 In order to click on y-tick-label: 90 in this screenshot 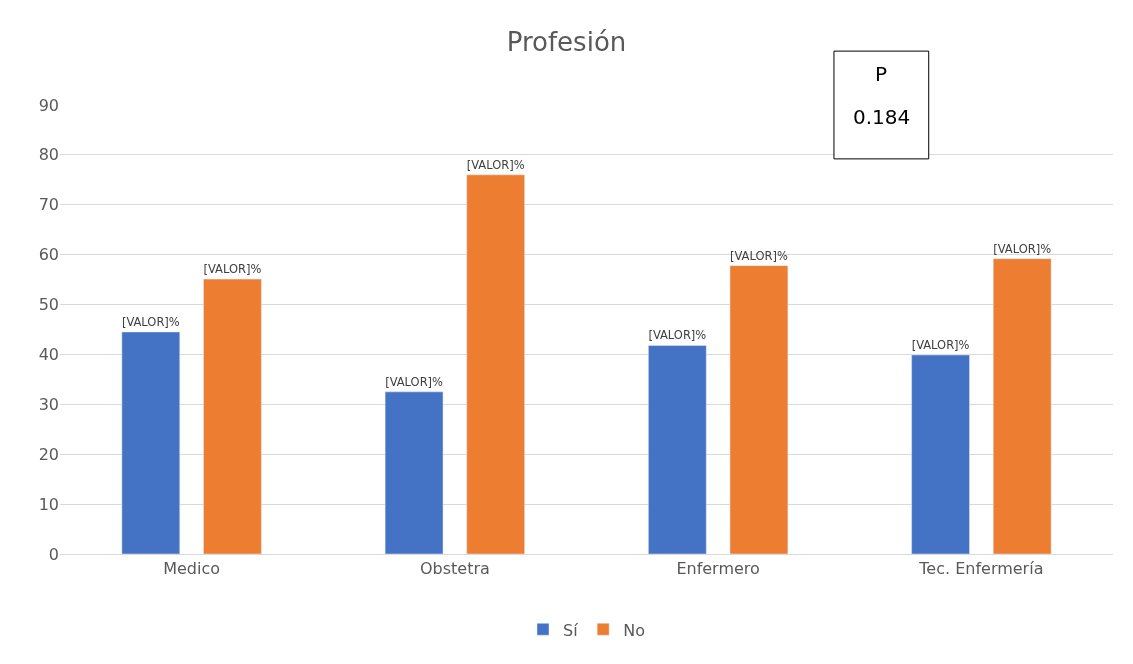, I will do `click(48, 105)`.